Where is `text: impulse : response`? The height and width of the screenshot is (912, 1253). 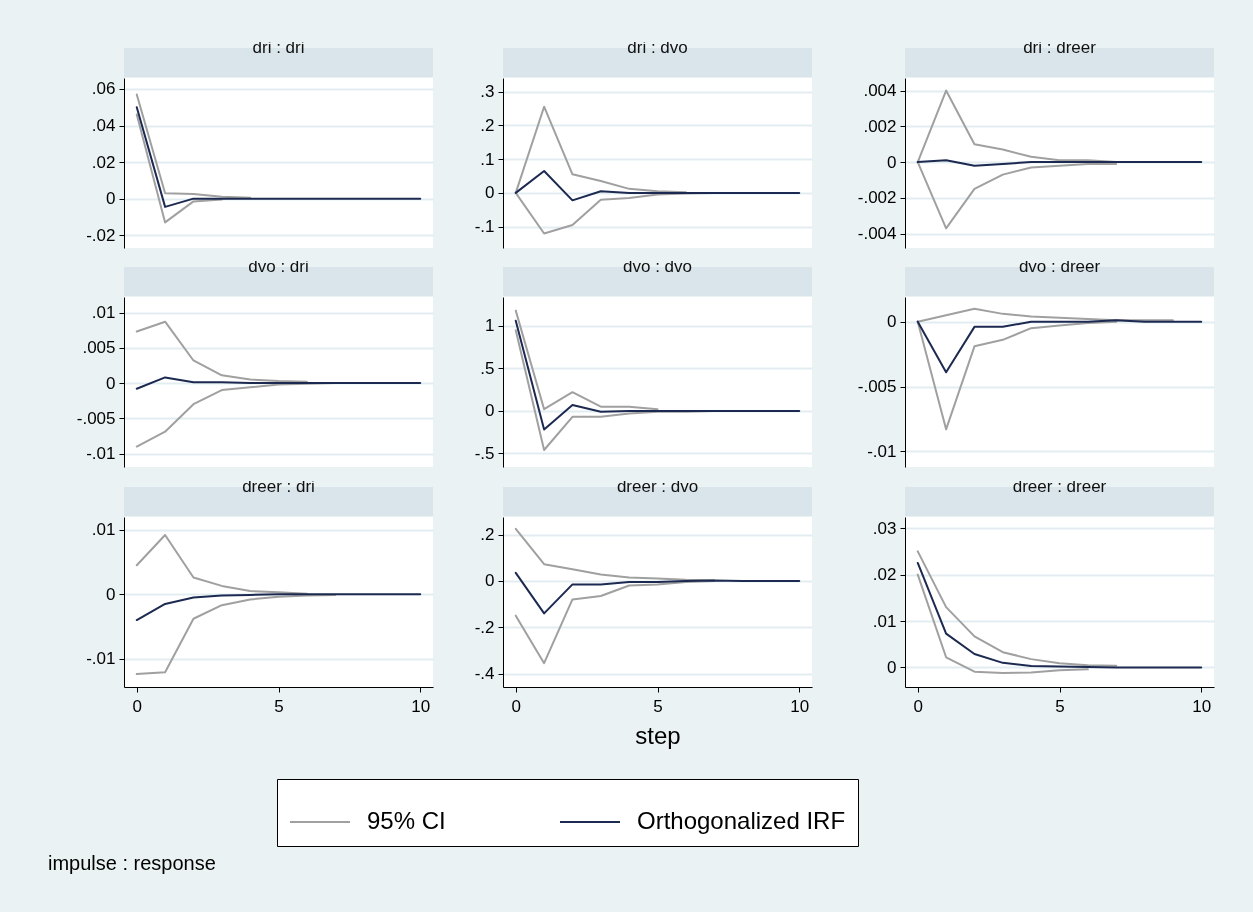 text: impulse : response is located at coordinates (132, 863).